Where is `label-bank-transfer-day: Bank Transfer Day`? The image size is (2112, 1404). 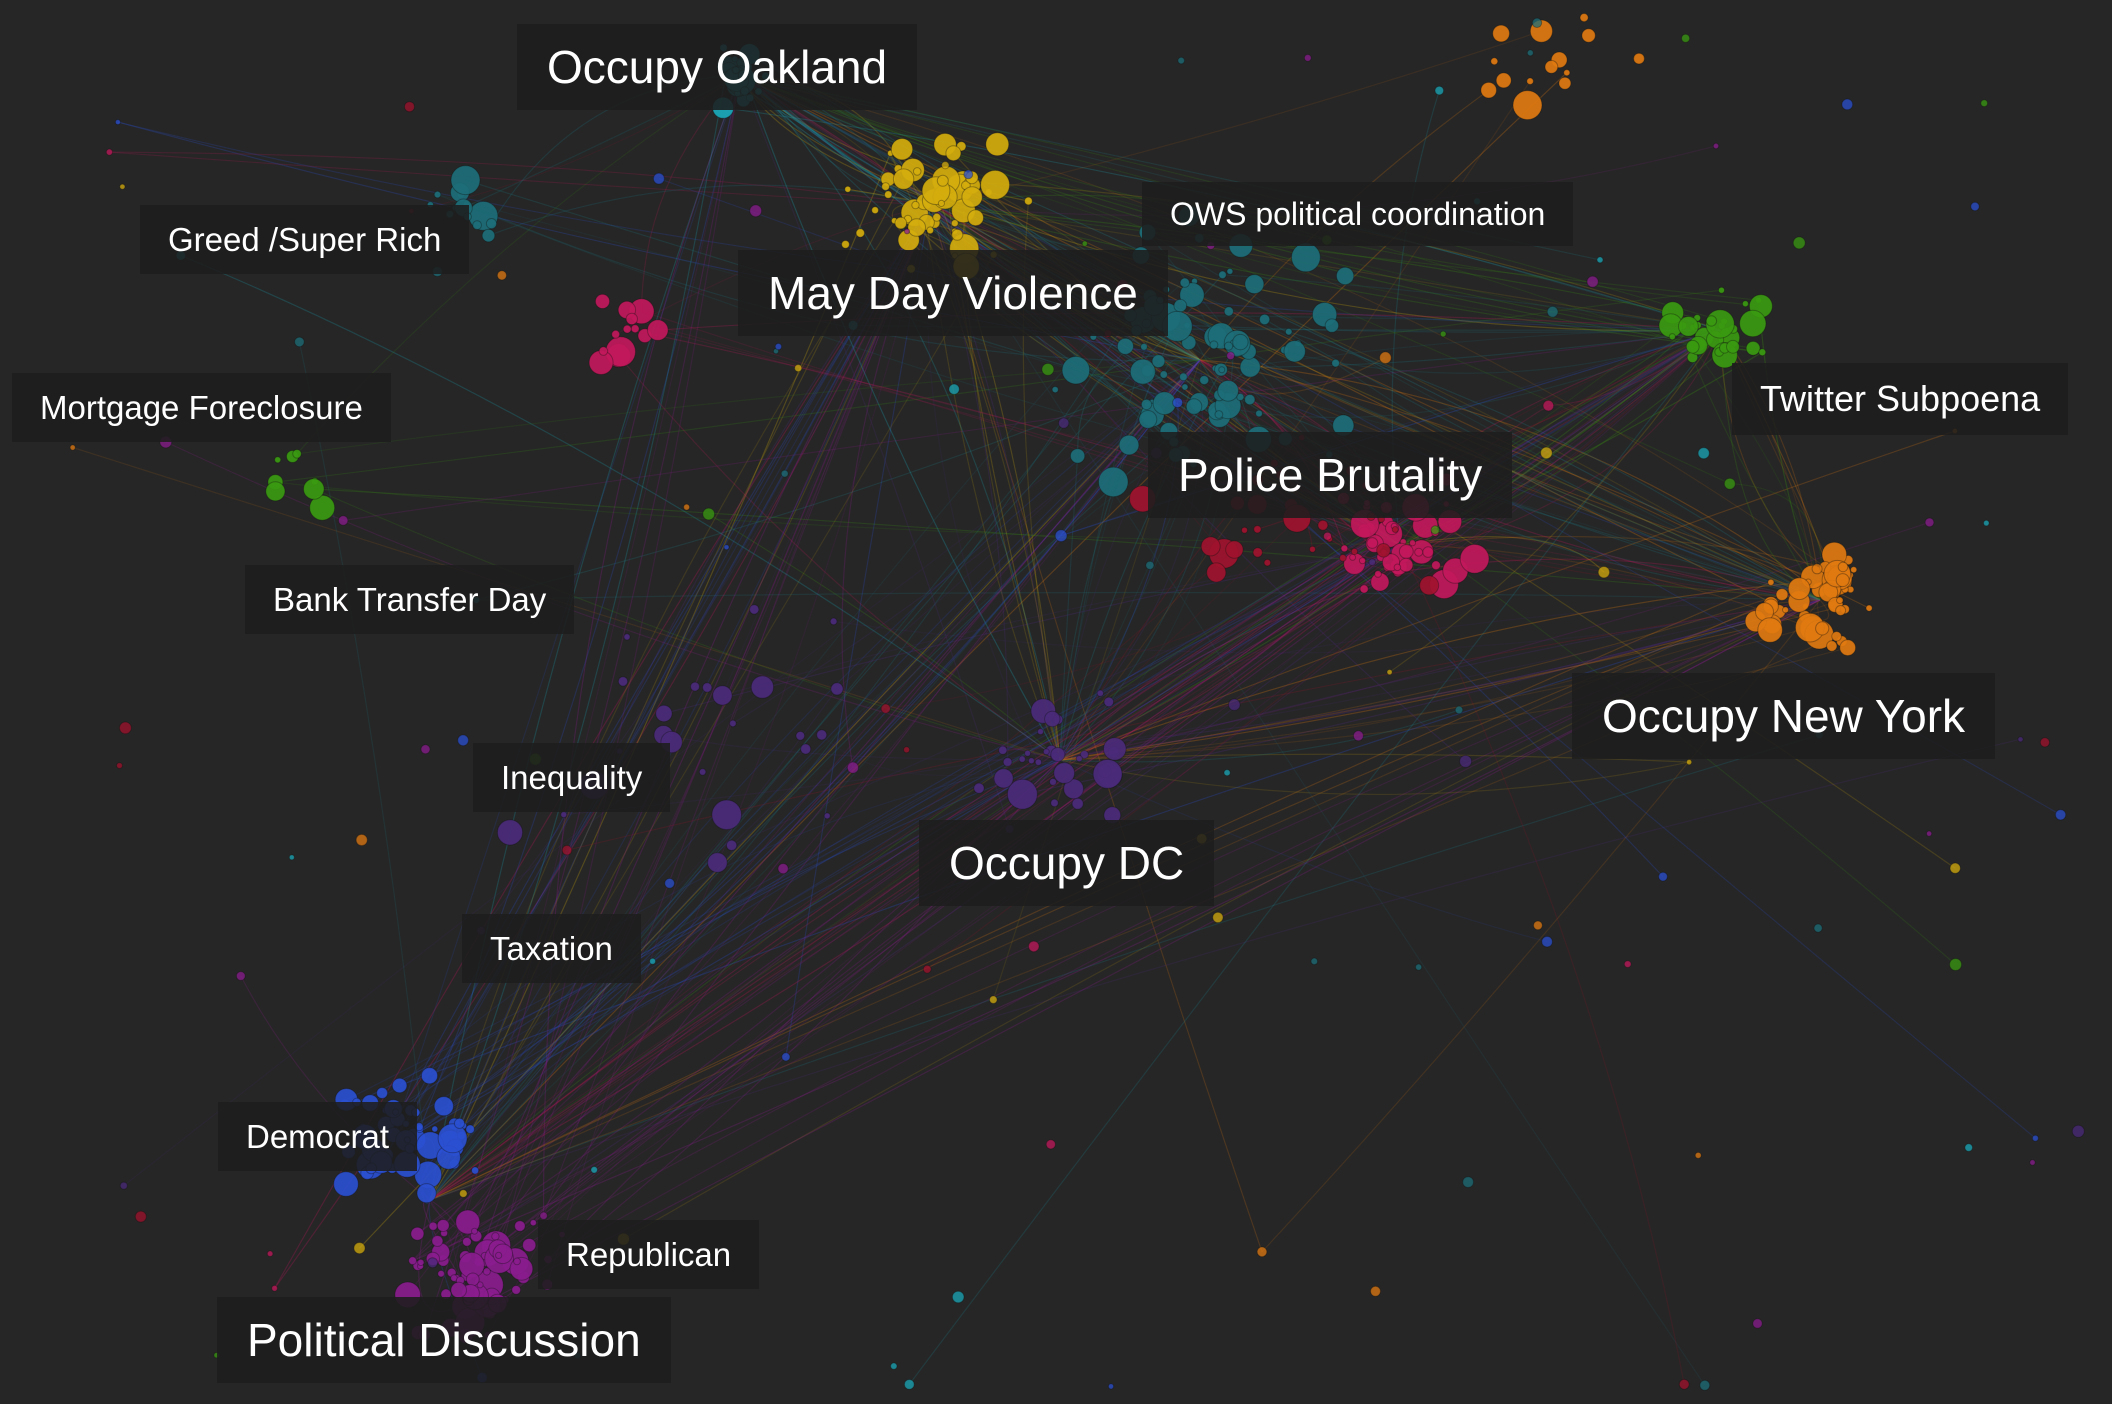 label-bank-transfer-day: Bank Transfer Day is located at coordinates (410, 599).